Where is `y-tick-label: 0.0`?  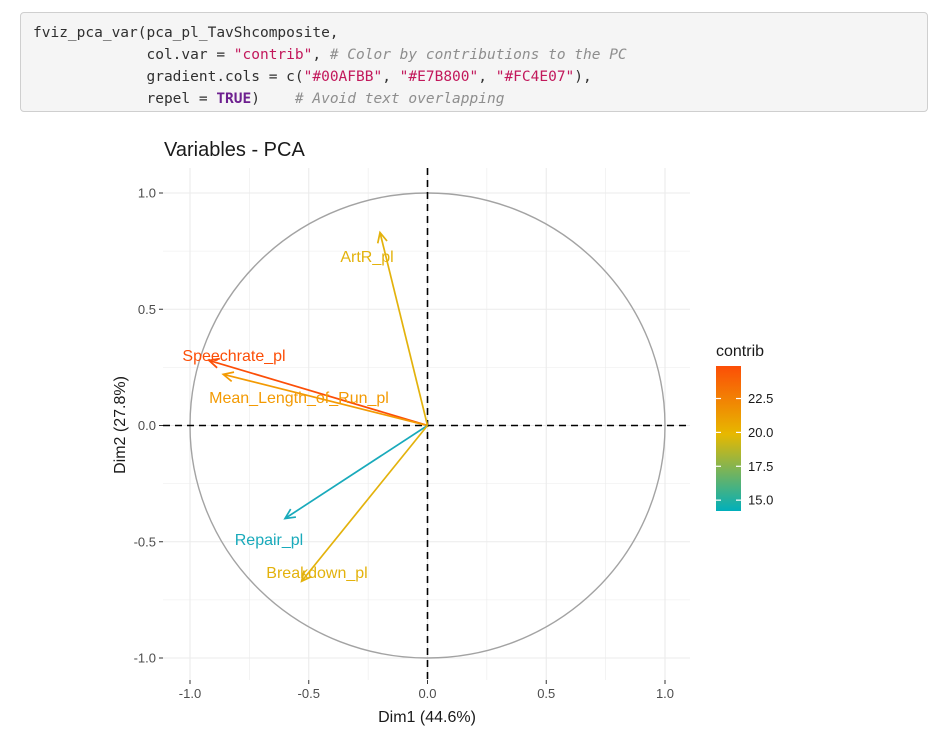
y-tick-label: 0.0 is located at coordinates (147, 425).